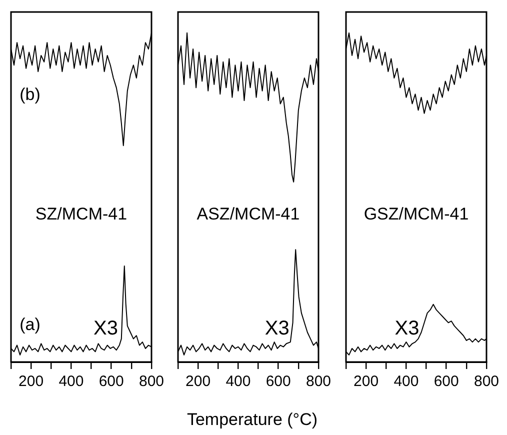 This screenshot has width=507, height=435. Describe the element at coordinates (248, 214) in the screenshot. I see `text: ASZ/MCM-41` at that location.